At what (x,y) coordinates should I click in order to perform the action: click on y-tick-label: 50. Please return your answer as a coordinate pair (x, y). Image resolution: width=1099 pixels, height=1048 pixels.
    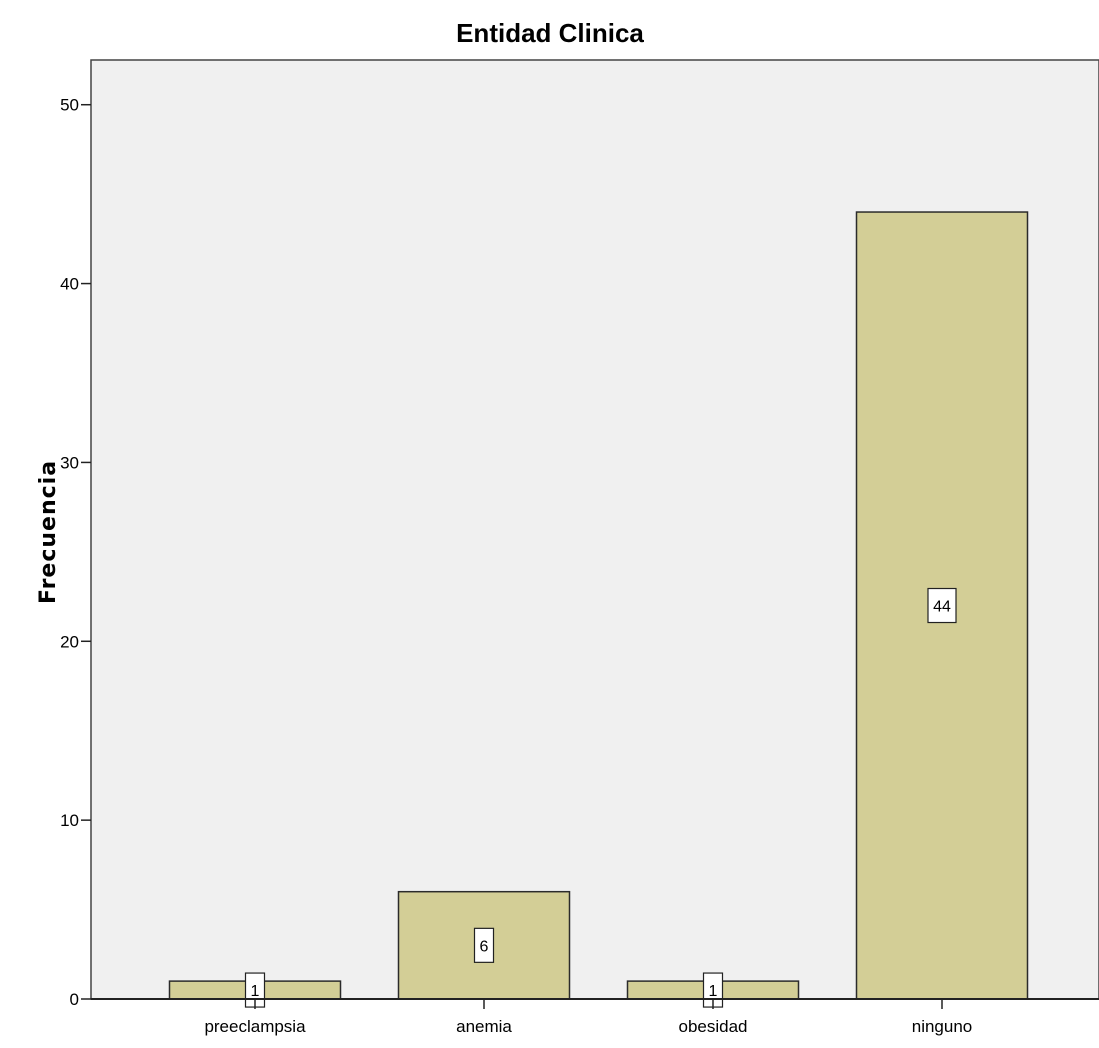
    Looking at the image, I should click on (69, 105).